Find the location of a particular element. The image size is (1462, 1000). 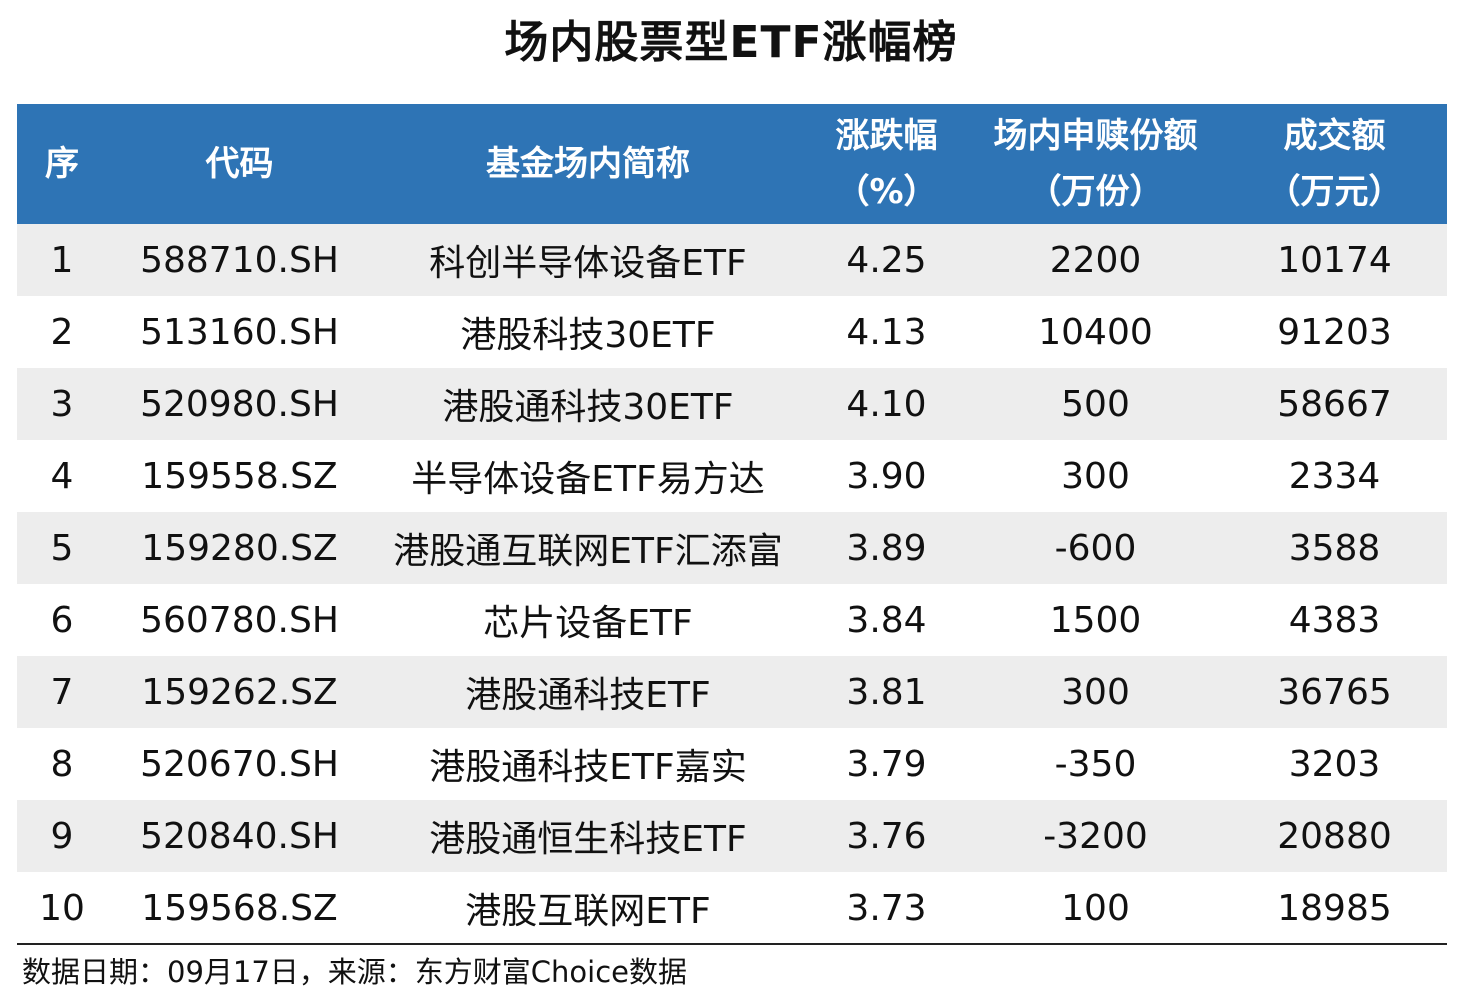

cell-change: 3.76 is located at coordinates (886, 836).